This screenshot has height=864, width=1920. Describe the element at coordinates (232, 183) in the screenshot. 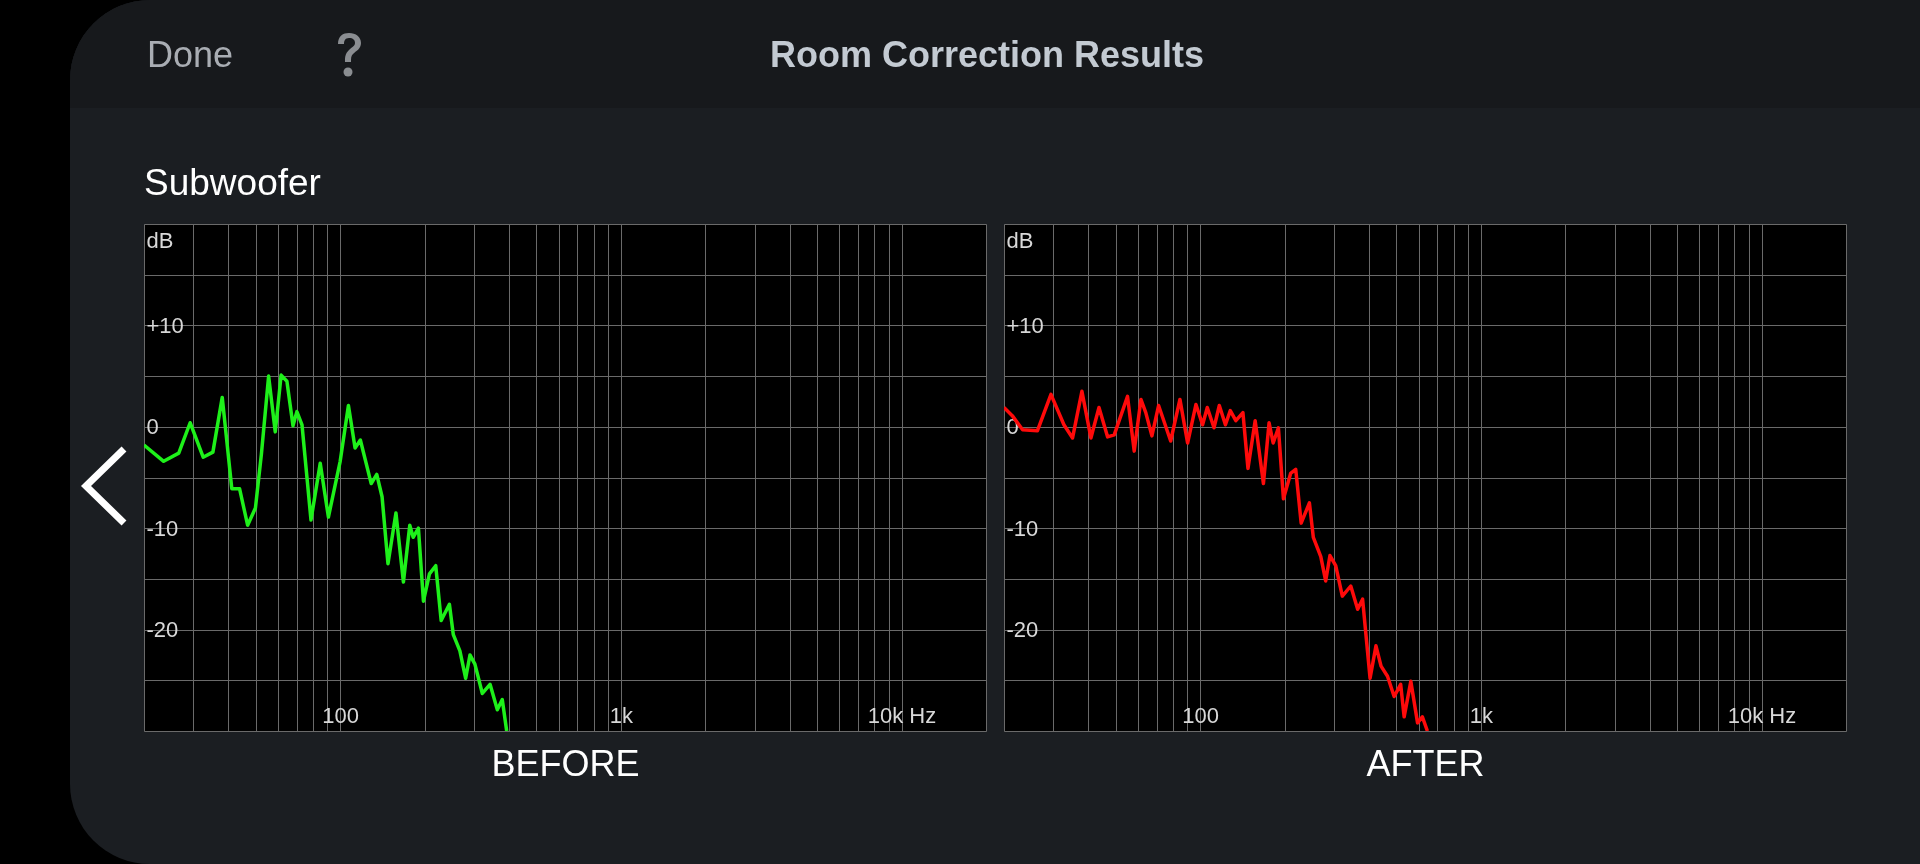

I see `text: Subwoofer` at that location.